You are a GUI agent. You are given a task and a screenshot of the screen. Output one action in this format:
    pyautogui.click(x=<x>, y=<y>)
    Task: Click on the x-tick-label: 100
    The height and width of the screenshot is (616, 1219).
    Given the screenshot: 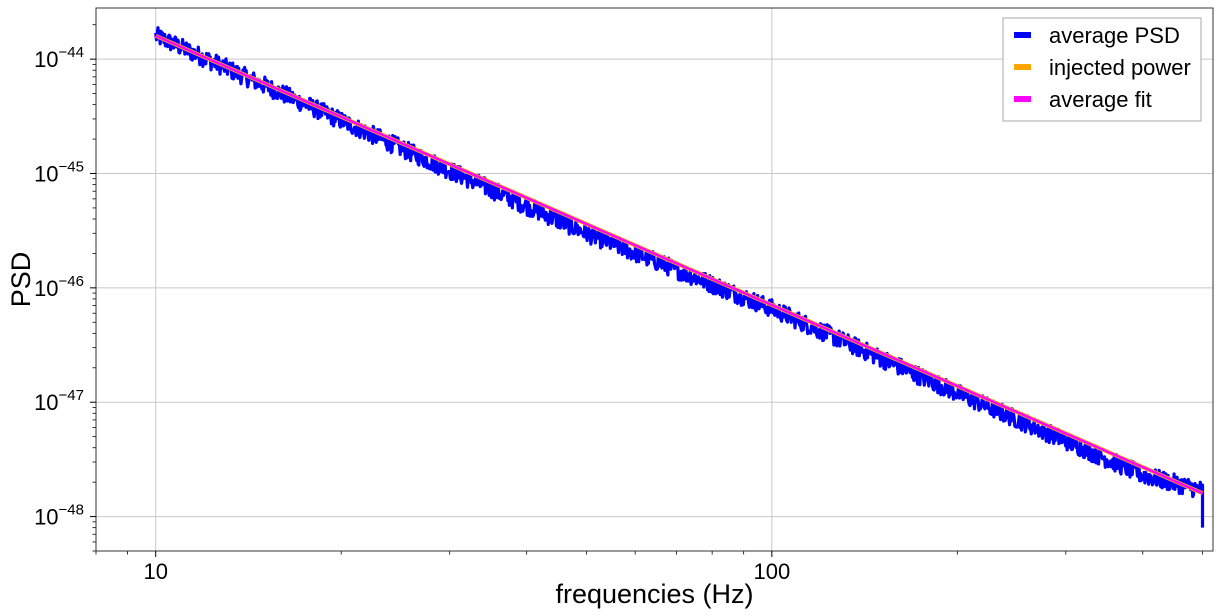 What is the action you would take?
    pyautogui.click(x=771, y=571)
    